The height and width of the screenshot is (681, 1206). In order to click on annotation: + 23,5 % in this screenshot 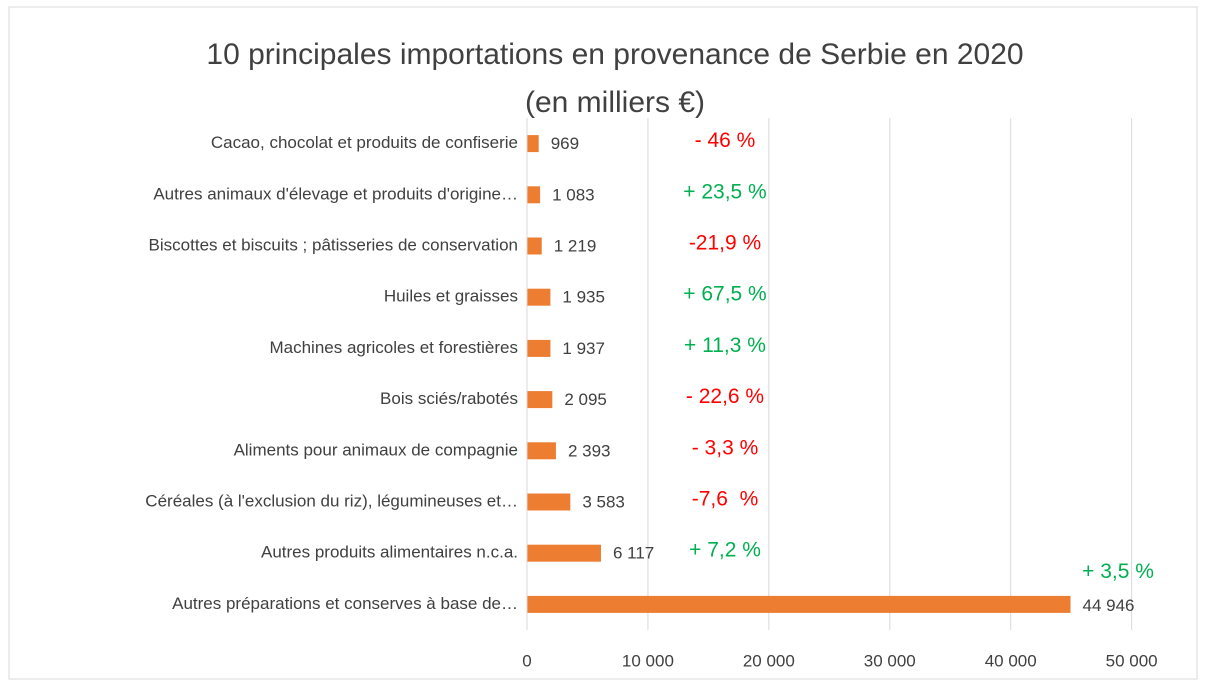, I will do `click(724, 191)`.